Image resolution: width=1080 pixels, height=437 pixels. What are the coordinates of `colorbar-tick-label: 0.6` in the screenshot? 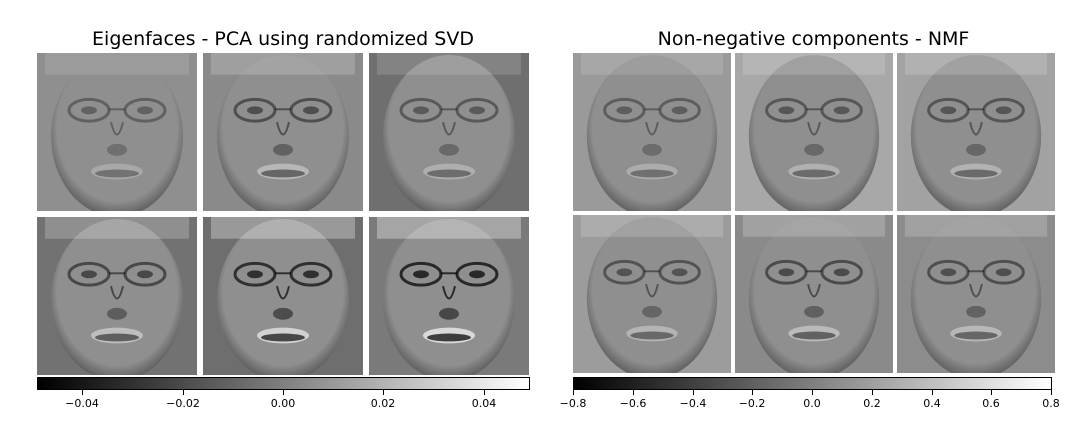 It's located at (991, 403).